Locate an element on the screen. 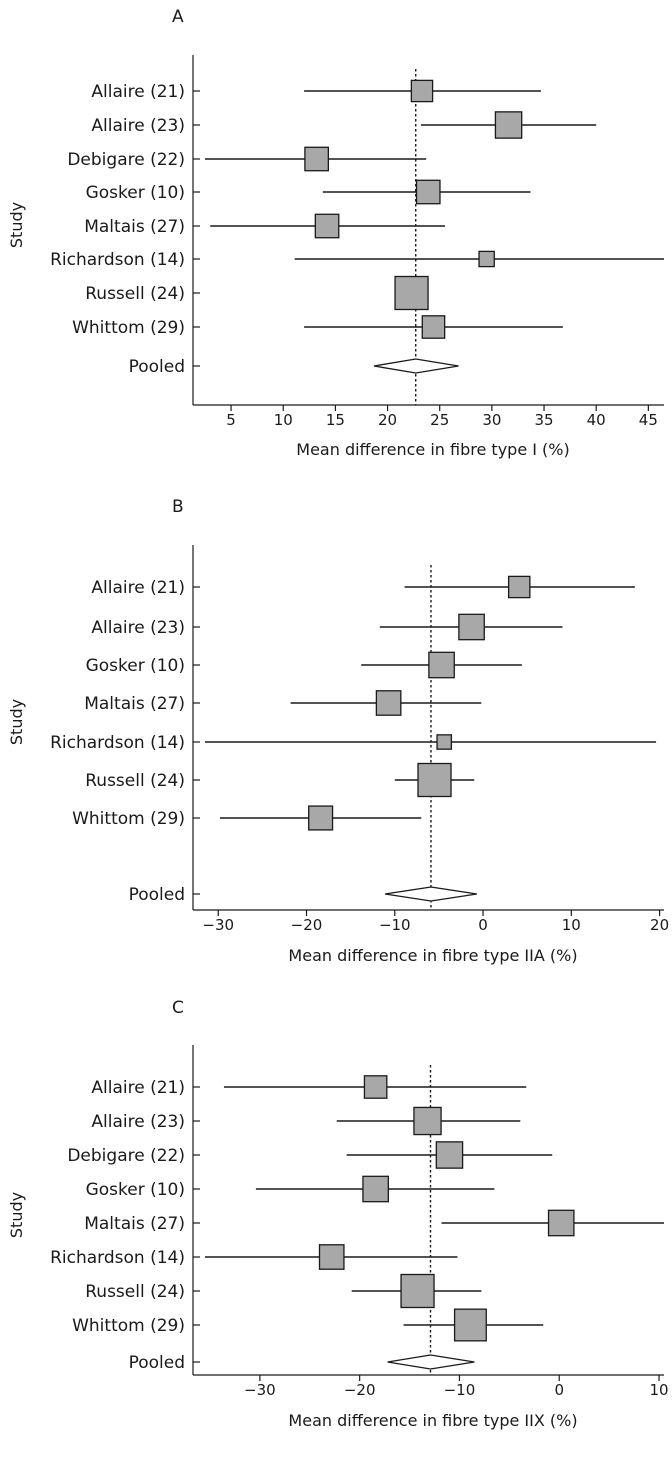  x-tick-label: 30 is located at coordinates (491, 420).